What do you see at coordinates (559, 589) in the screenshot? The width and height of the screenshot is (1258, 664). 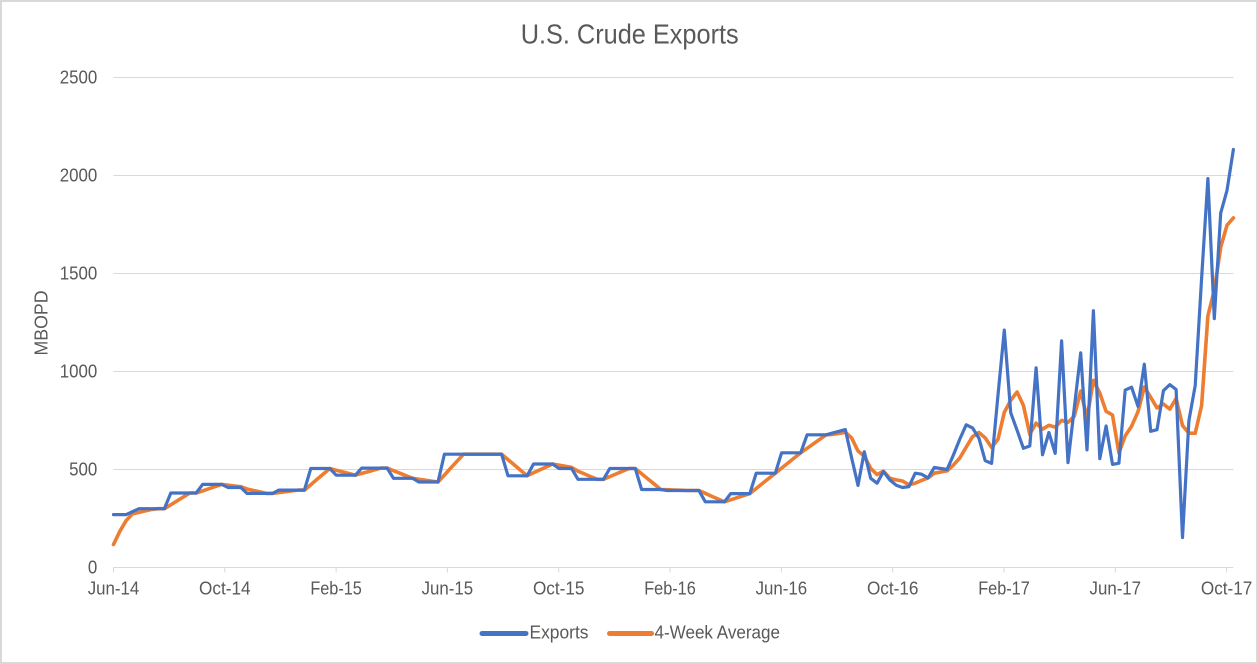 I see `svg-text: Oct-15` at bounding box center [559, 589].